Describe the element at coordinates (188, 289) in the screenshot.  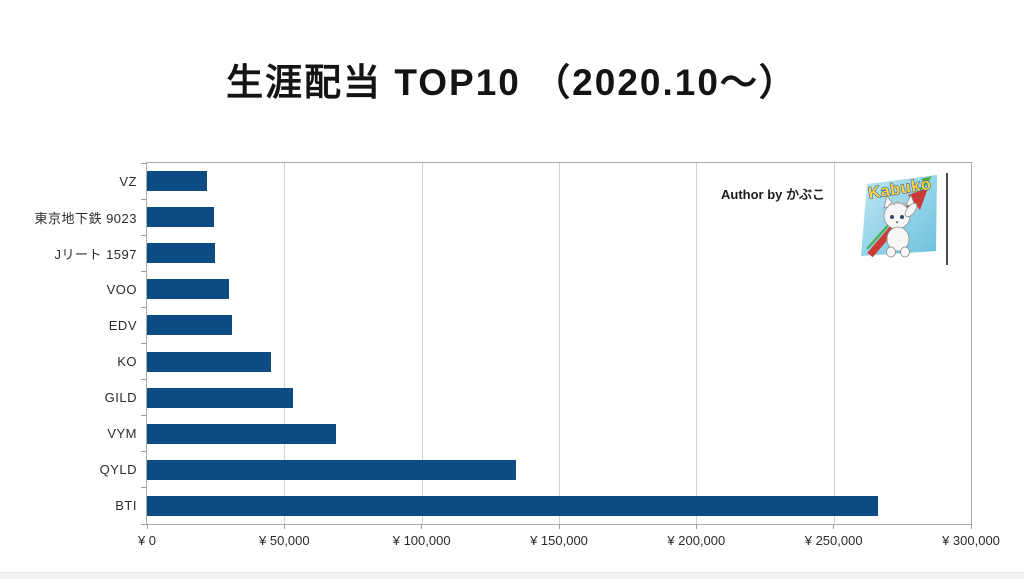
I see `bar-VOO` at that location.